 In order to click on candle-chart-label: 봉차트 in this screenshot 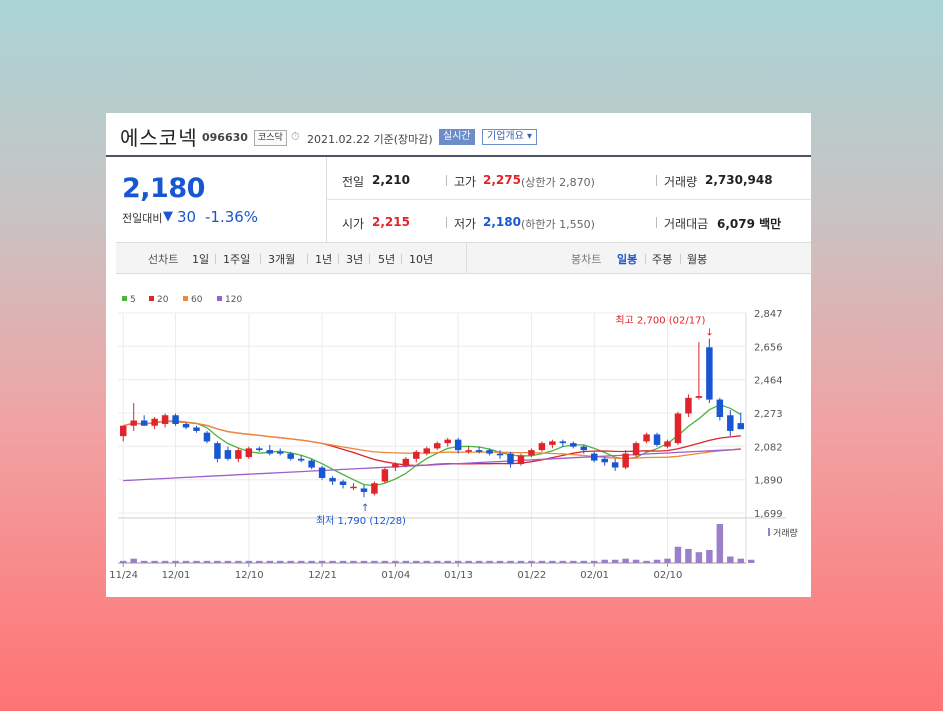, I will do `click(586, 259)`.